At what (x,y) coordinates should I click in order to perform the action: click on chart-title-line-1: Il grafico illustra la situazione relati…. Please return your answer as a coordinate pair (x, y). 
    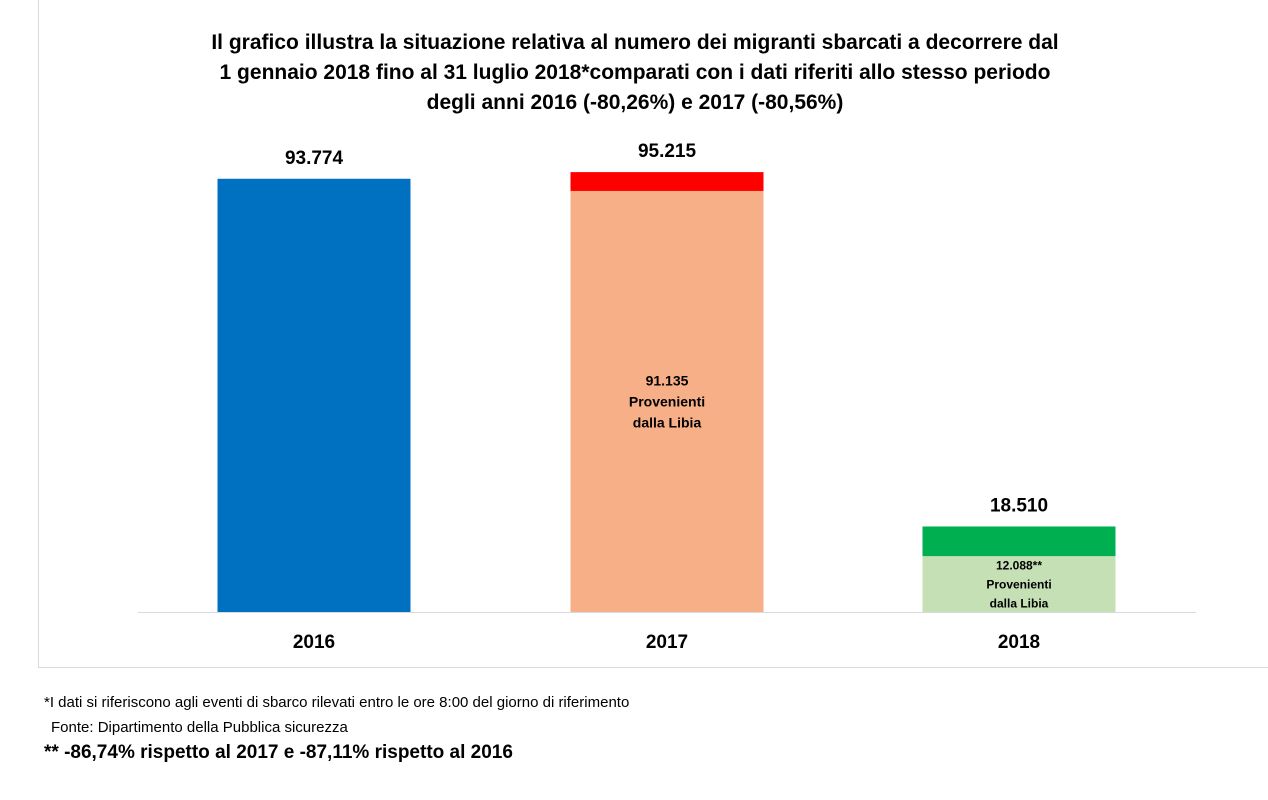
    Looking at the image, I should click on (635, 42).